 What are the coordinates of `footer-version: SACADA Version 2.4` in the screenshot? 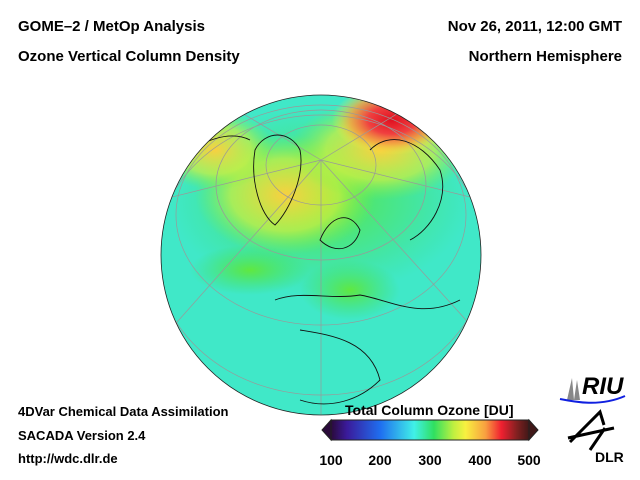 It's located at (82, 435).